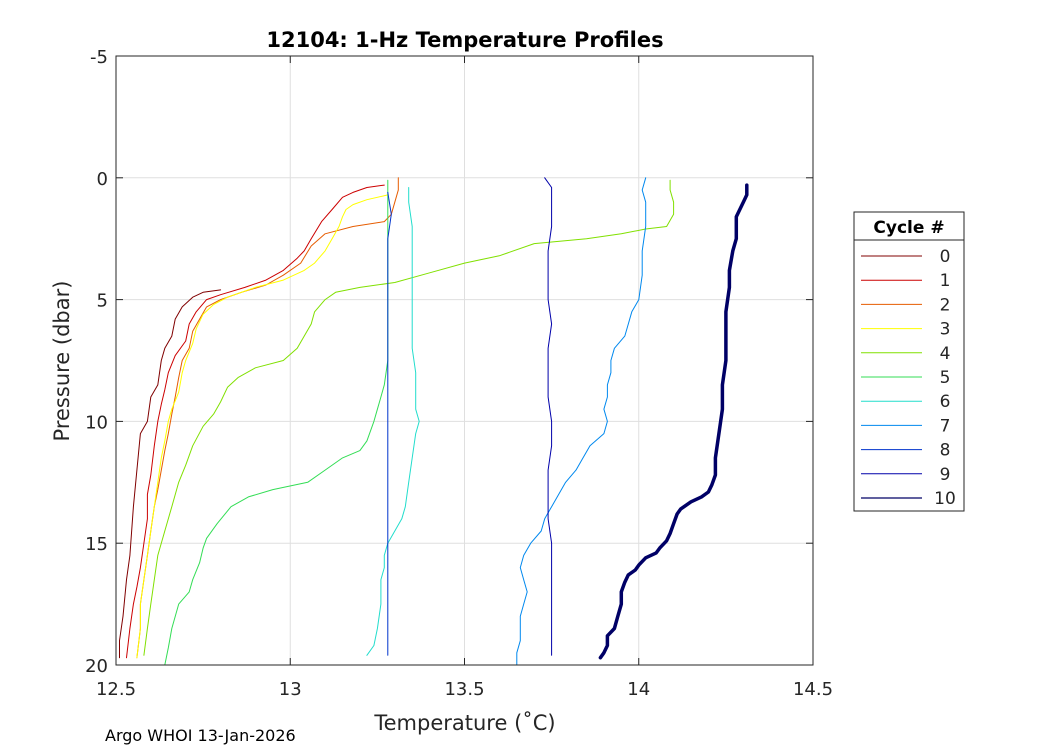  Describe the element at coordinates (290, 689) in the screenshot. I see `x-tick-label: 13` at that location.